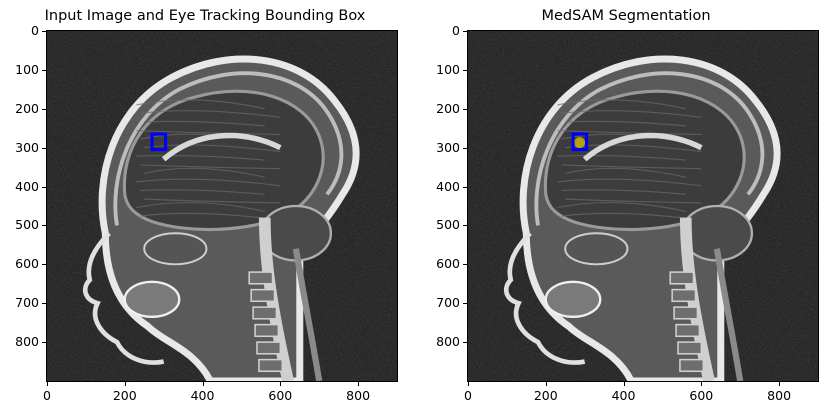  I want to click on face-profile, so click(544, 298).